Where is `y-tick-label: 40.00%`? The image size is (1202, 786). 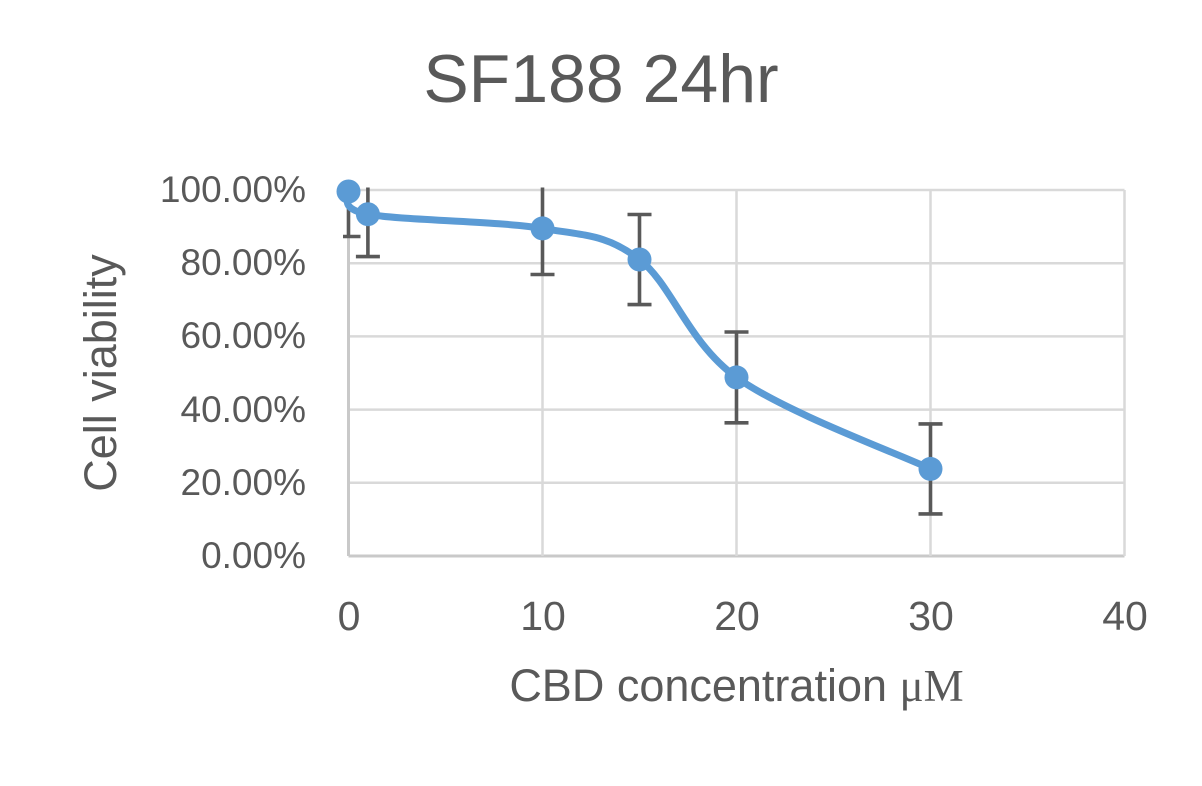 y-tick-label: 40.00% is located at coordinates (243, 409).